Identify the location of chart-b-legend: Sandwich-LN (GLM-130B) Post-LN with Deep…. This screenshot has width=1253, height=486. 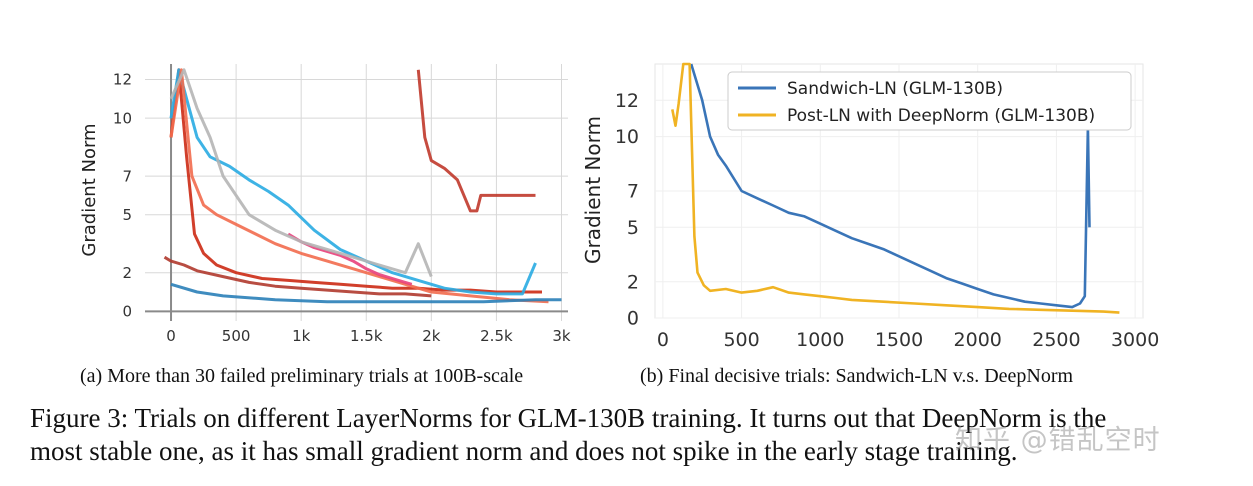
(929, 101).